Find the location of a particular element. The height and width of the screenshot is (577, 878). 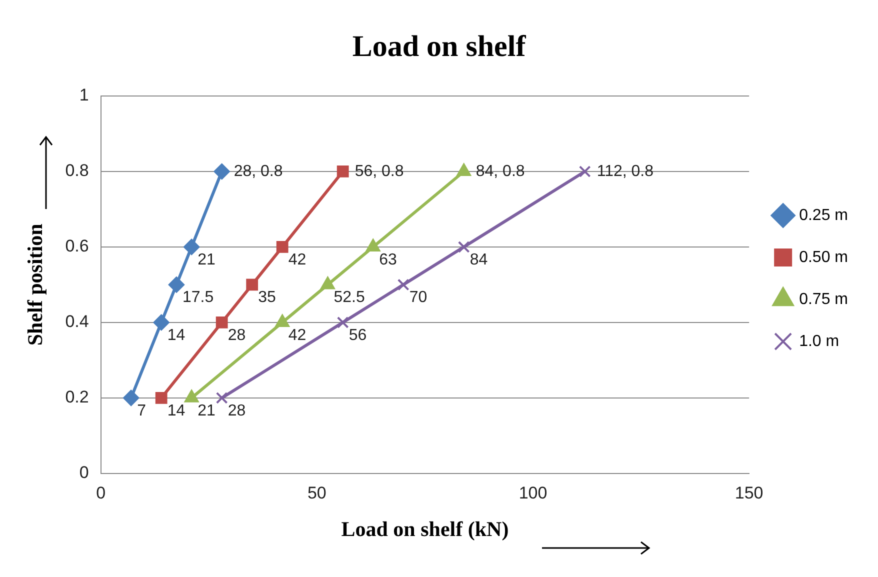

annotation: 56, 0.8 is located at coordinates (379, 171).